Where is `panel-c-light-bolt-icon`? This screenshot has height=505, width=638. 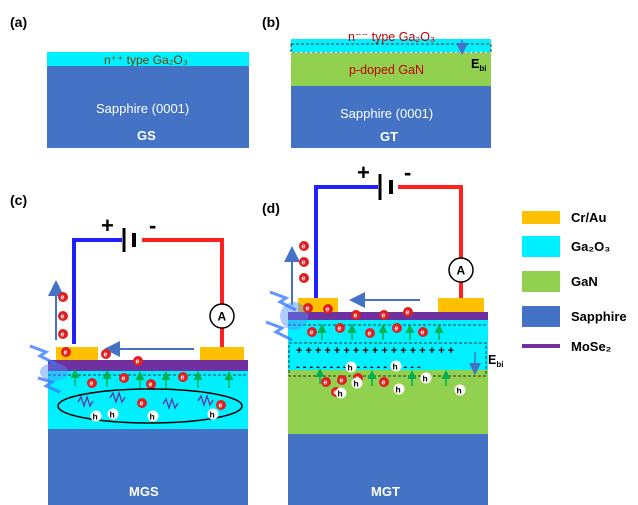
panel-c-light-bolt-icon is located at coordinates (43, 355).